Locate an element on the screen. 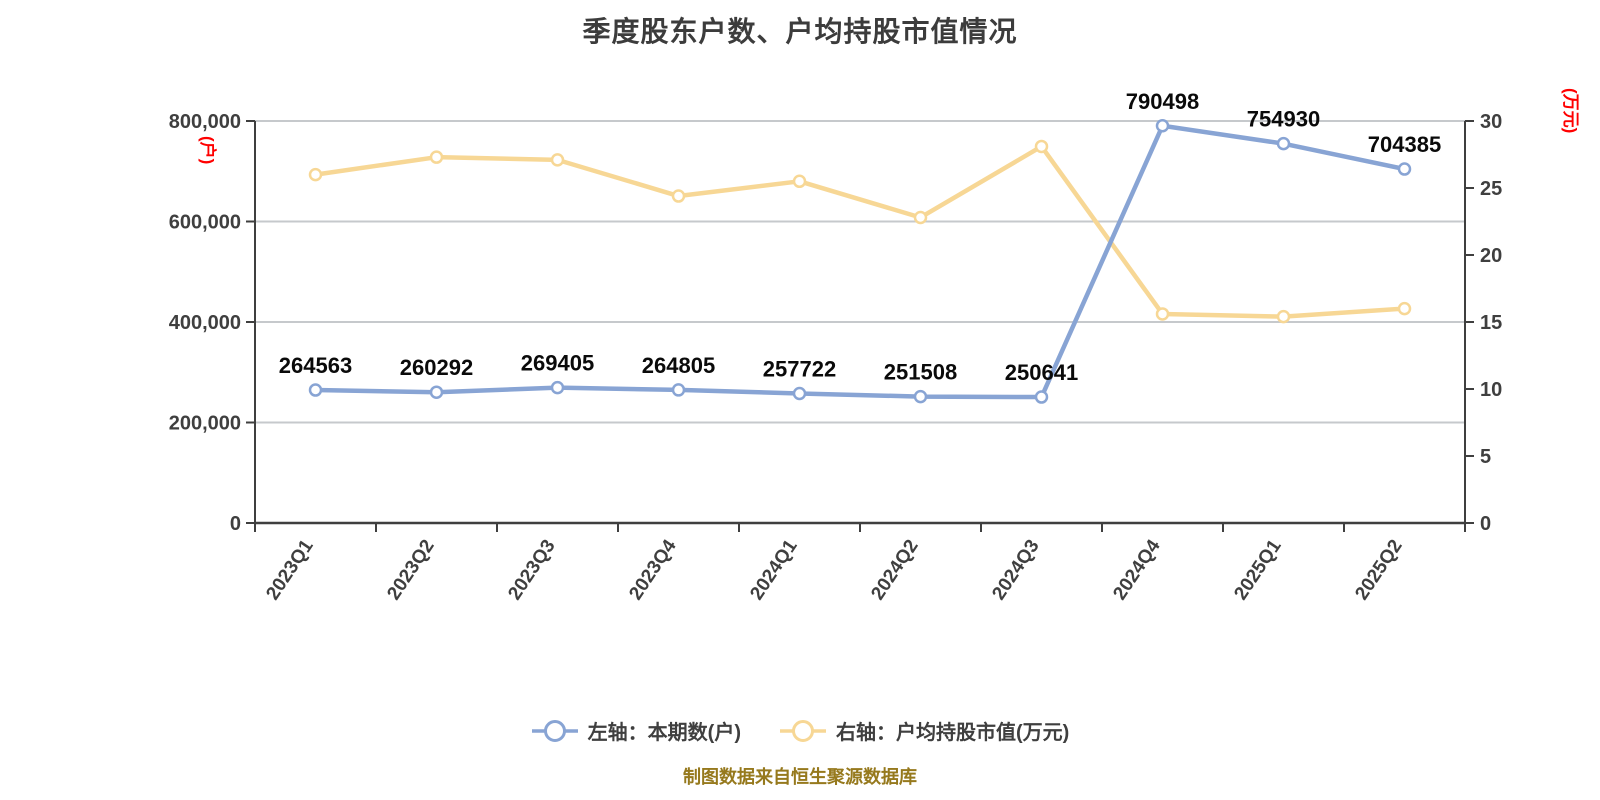 The height and width of the screenshot is (800, 1600). y-tick-label-right: 10 is located at coordinates (1491, 390).